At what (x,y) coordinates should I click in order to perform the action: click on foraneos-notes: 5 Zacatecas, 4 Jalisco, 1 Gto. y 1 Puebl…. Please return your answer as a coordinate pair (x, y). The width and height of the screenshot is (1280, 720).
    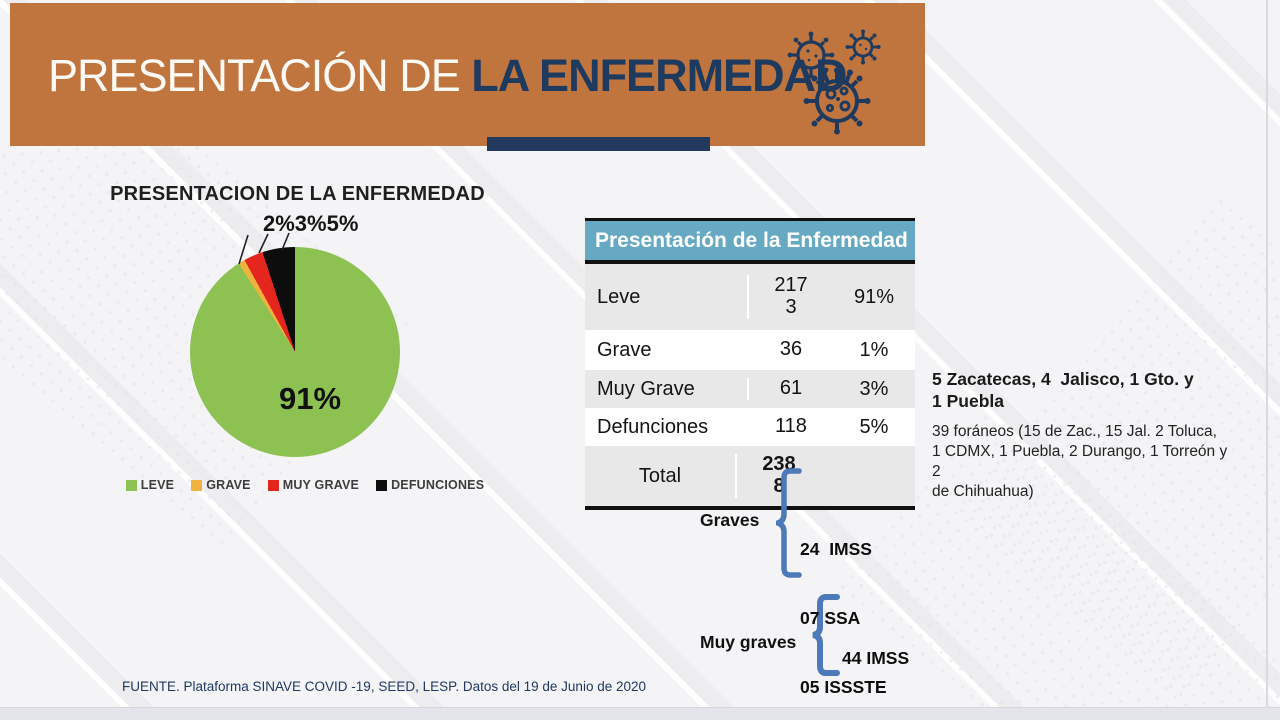
    Looking at the image, I should click on (1082, 435).